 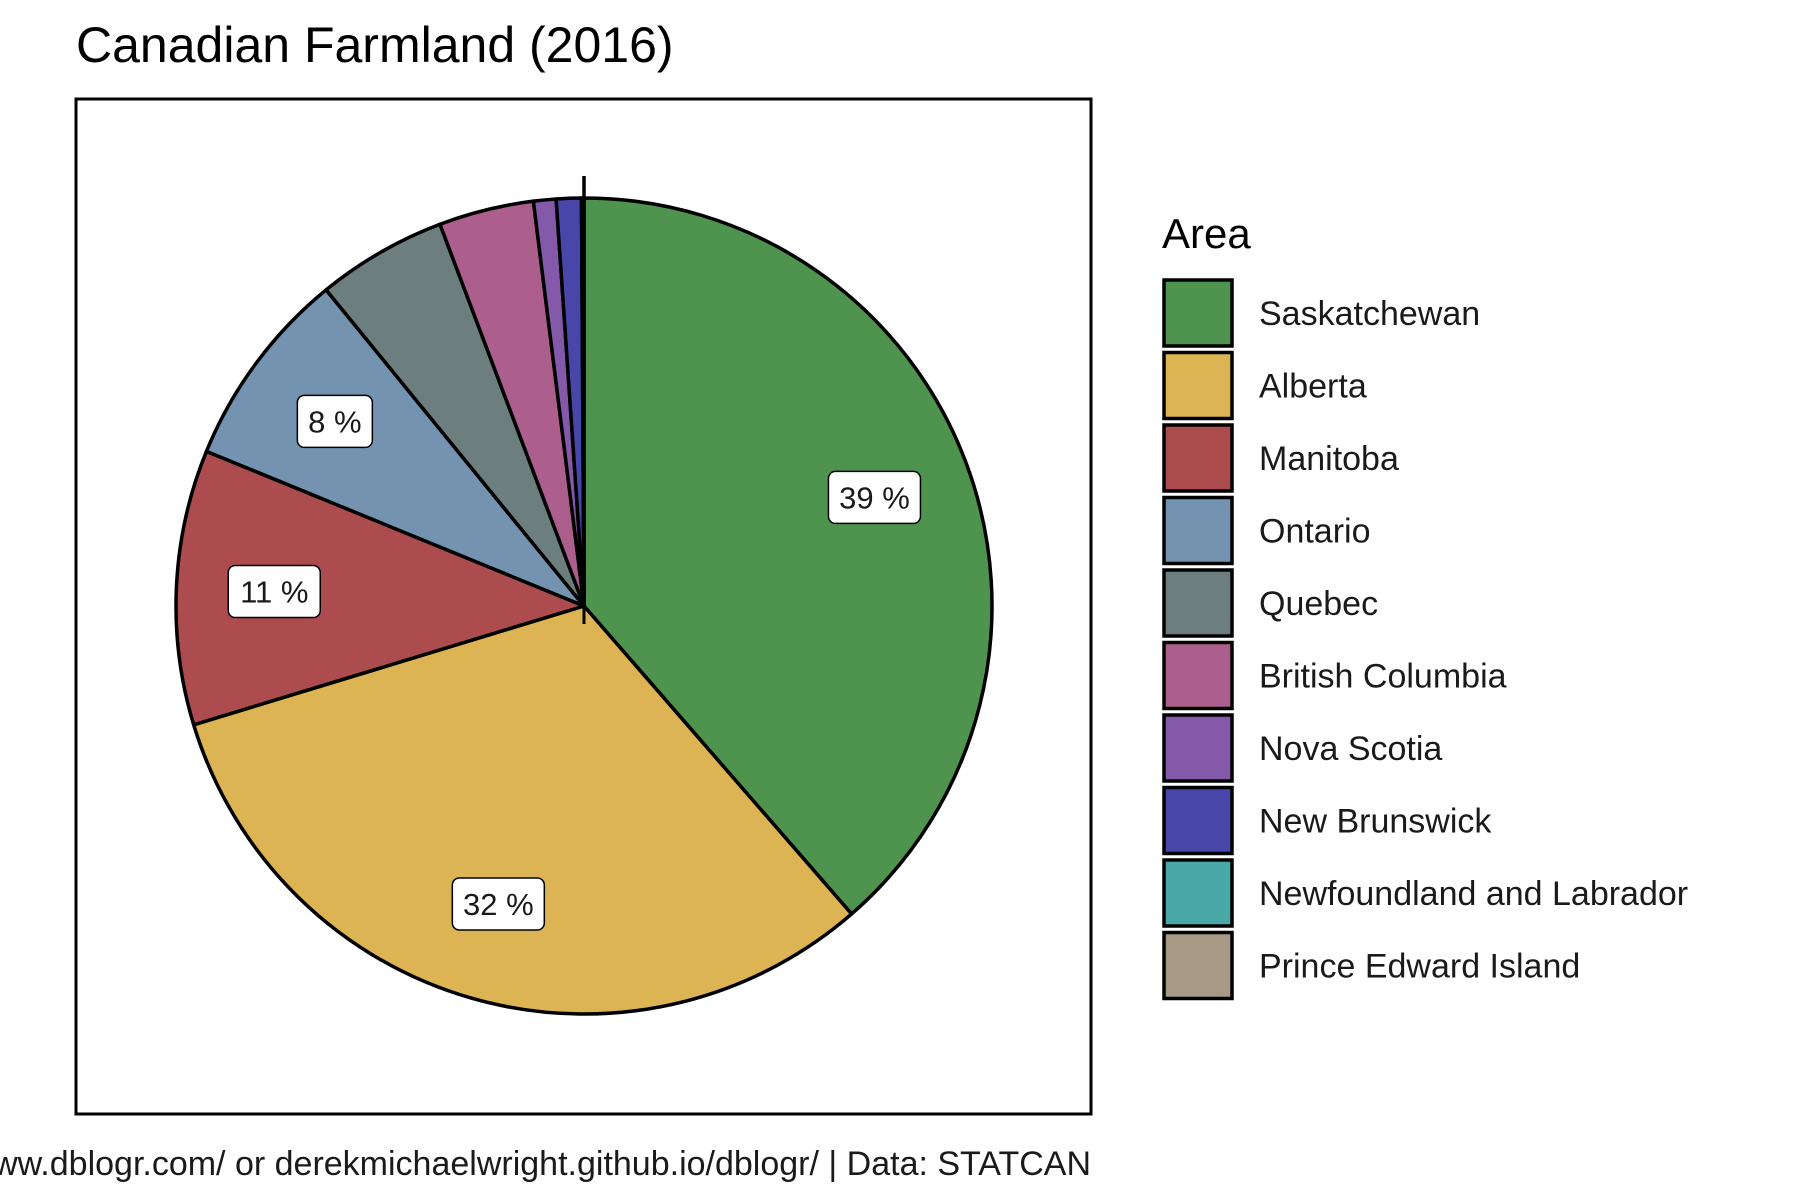 What do you see at coordinates (1329, 459) in the screenshot?
I see `legend-label: Manitoba` at bounding box center [1329, 459].